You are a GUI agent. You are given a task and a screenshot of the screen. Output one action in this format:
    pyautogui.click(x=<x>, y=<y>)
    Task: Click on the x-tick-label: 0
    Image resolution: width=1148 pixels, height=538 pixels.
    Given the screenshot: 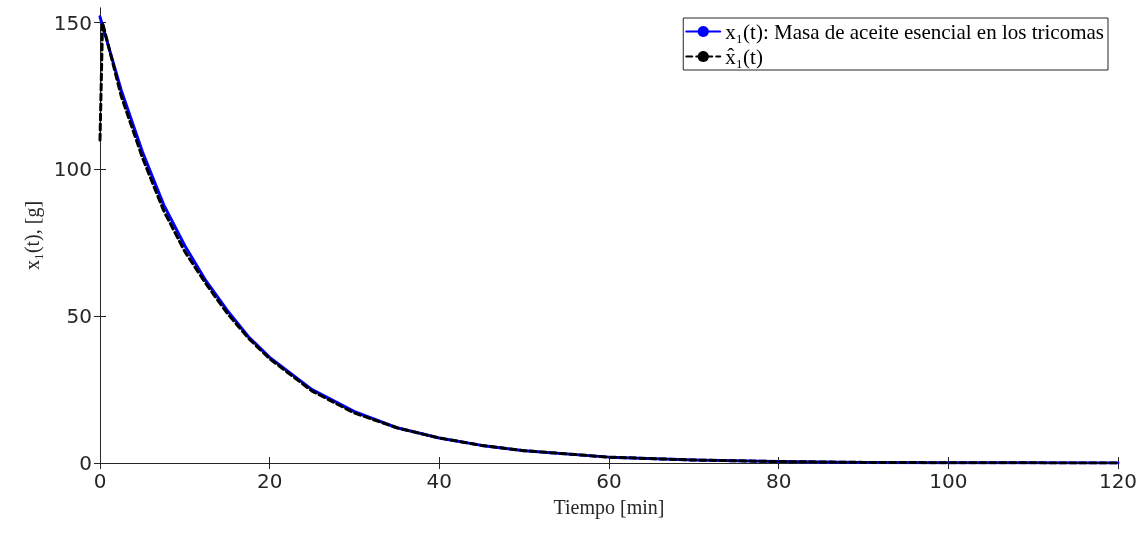 What is the action you would take?
    pyautogui.click(x=100, y=481)
    